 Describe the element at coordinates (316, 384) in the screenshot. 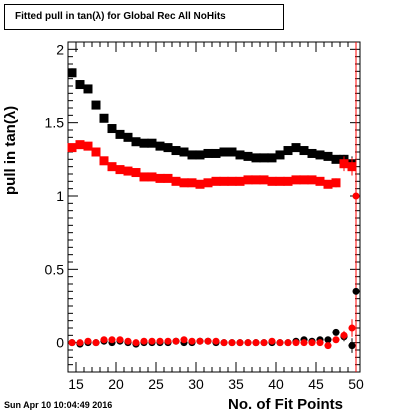

I see `x-tick-label: 45` at that location.